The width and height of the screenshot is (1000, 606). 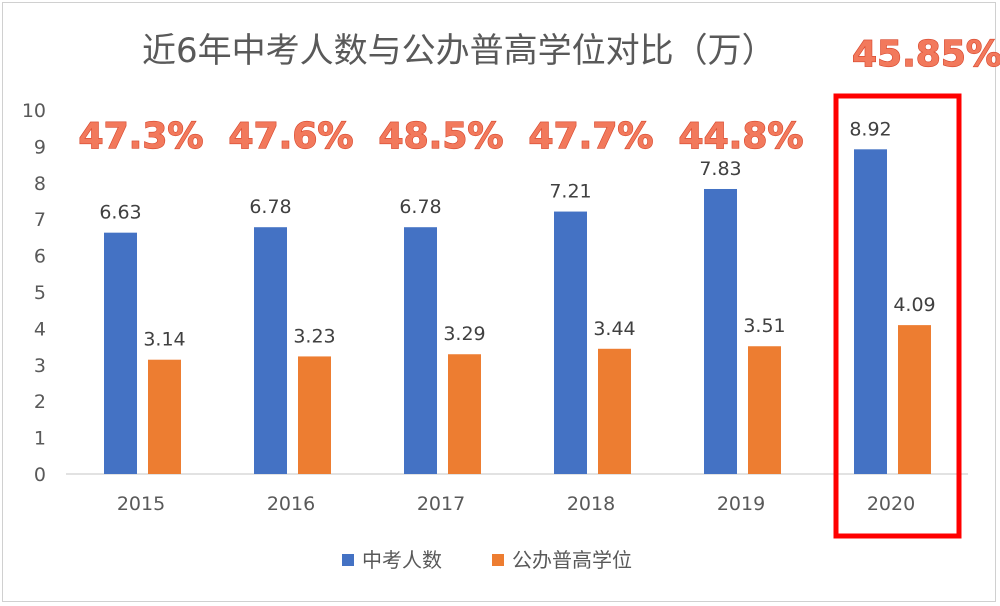 I want to click on ratio-label-2017: 48.5%, so click(x=441, y=136).